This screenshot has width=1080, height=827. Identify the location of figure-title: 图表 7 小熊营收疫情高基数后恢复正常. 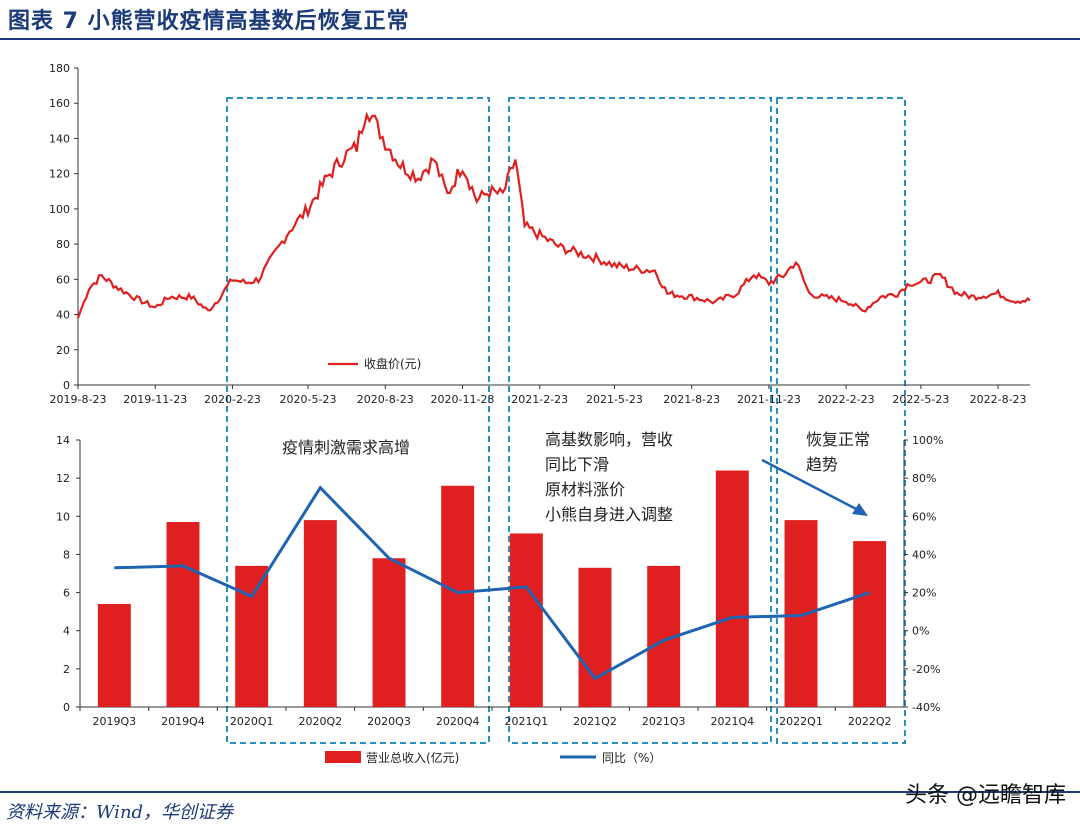
(209, 21).